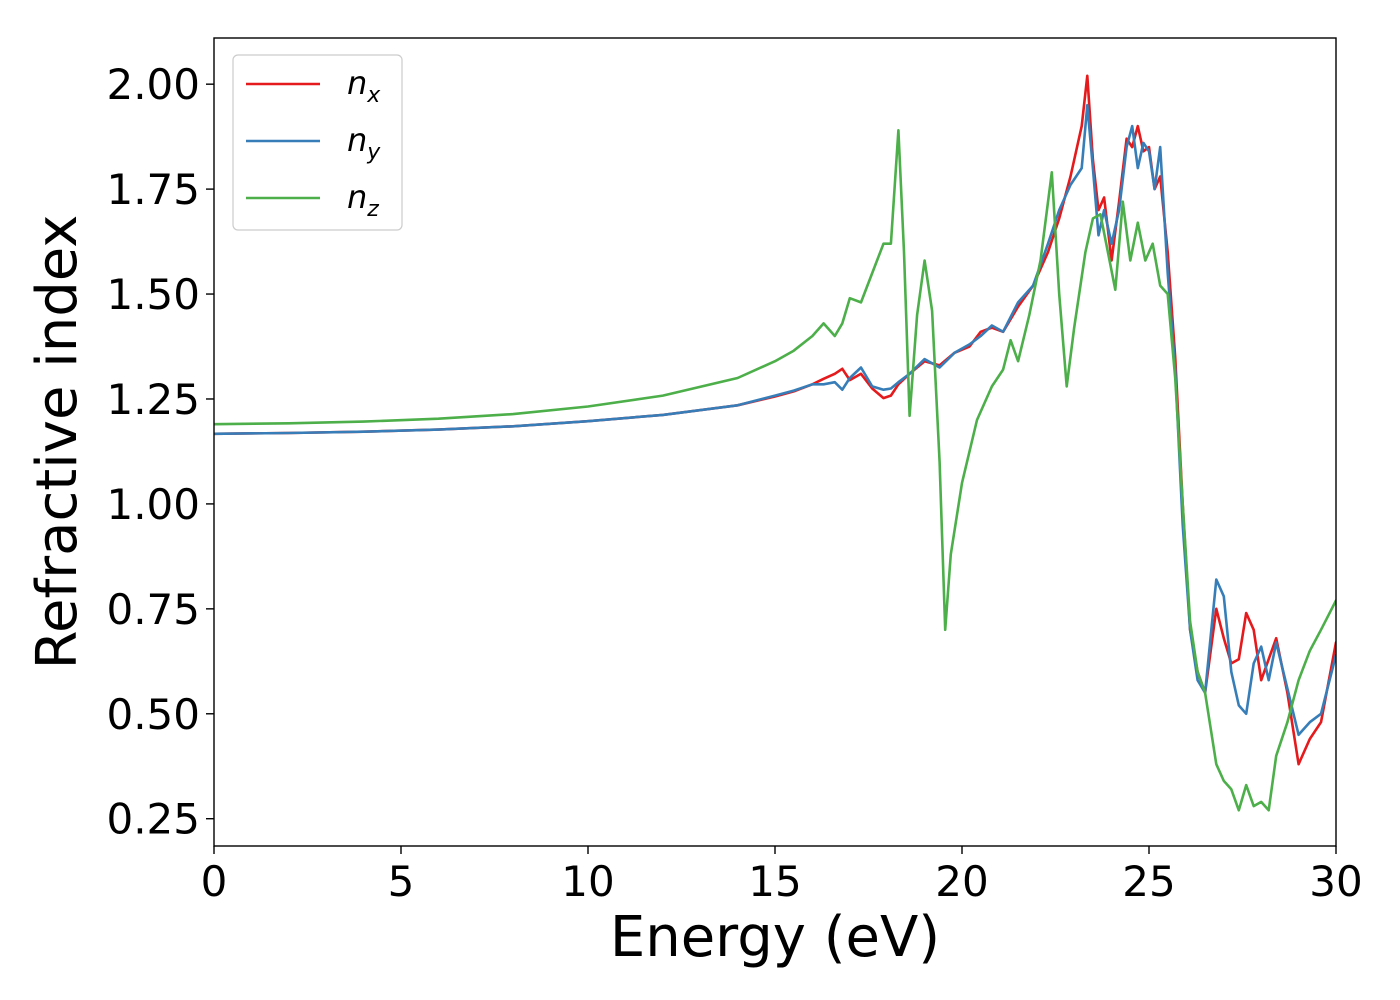  What do you see at coordinates (1148, 881) in the screenshot?
I see `x-tick-label: 25` at bounding box center [1148, 881].